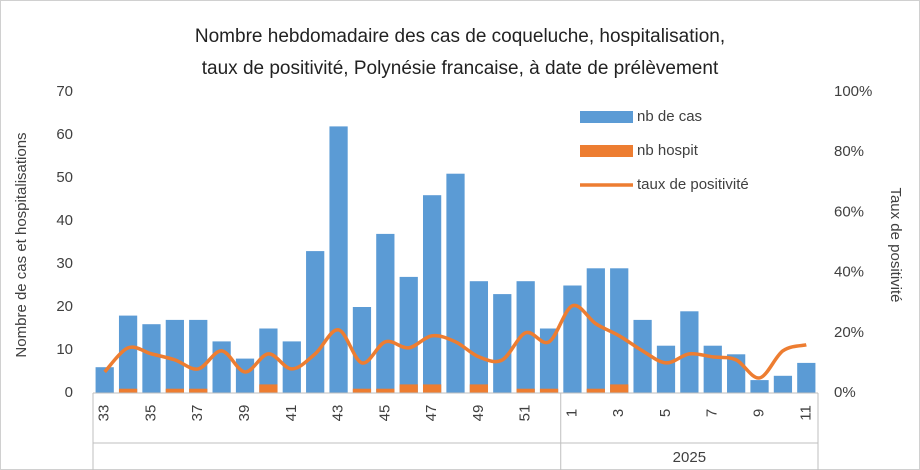 The image size is (920, 470). Describe the element at coordinates (338, 413) in the screenshot. I see `x-tick-label: 43` at that location.